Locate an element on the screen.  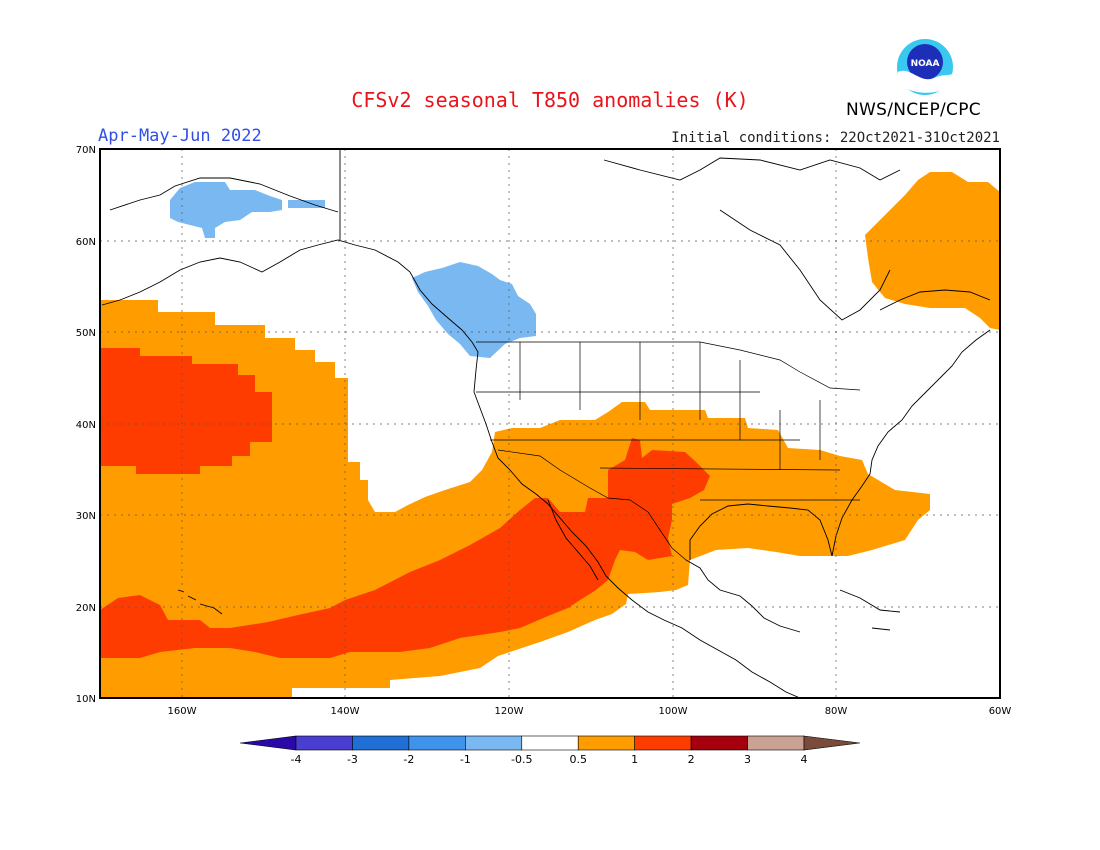
lon-label: 60W is located at coordinates (1000, 711).